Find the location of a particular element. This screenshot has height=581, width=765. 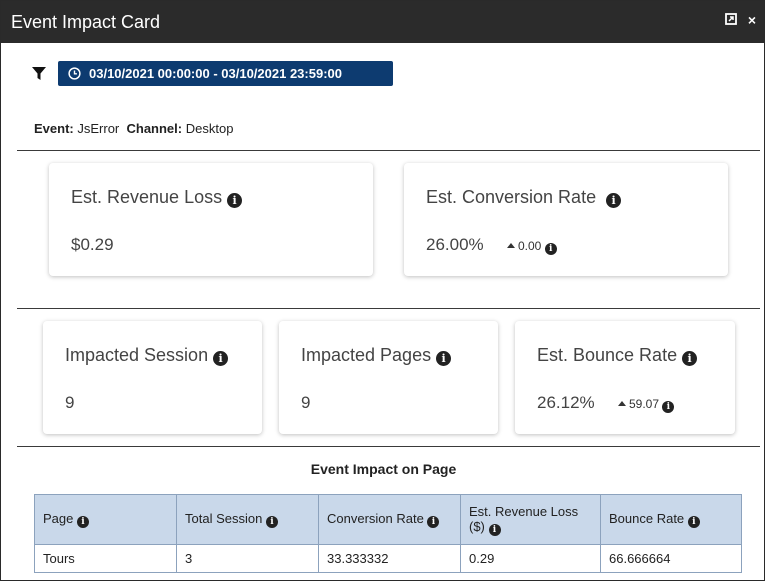

event-meta: Event: JsError Channel: Desktop is located at coordinates (133, 128).